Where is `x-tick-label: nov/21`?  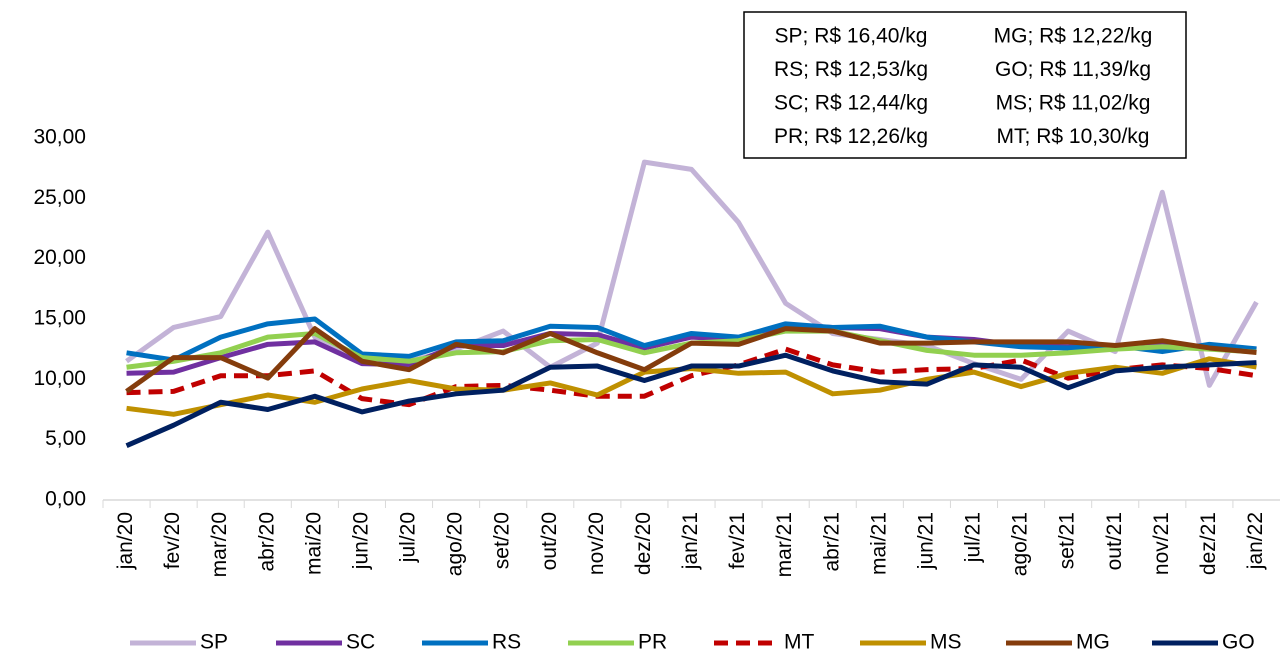 x-tick-label: nov/21 is located at coordinates (1161, 543).